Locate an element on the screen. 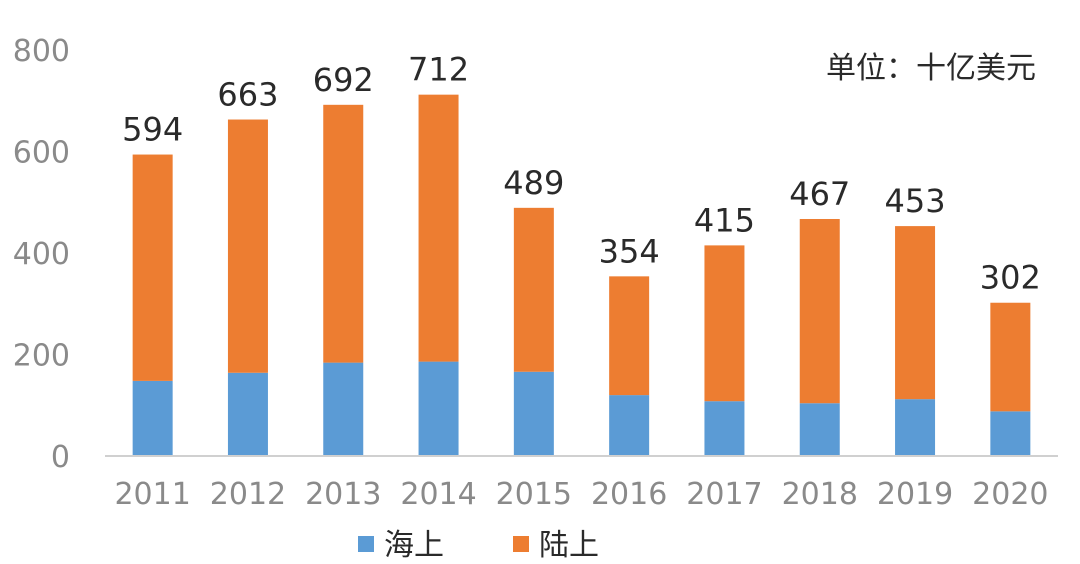 The image size is (1080, 564). bar-offshore-2020 is located at coordinates (1010, 433).